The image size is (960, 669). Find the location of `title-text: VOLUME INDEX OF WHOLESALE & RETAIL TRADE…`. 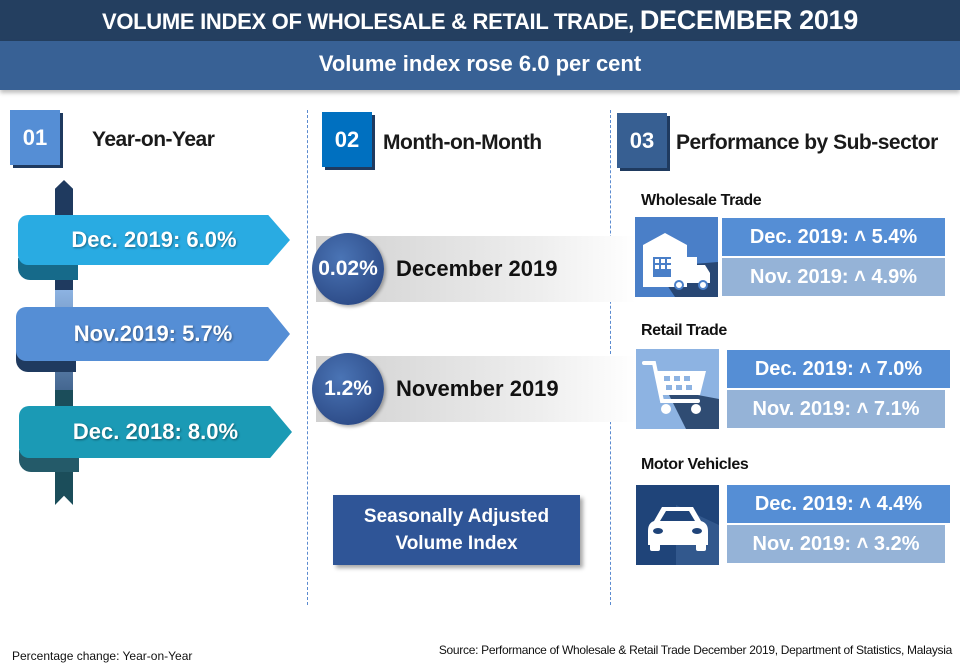

title-text: VOLUME INDEX OF WHOLESALE & RETAIL TRADE… is located at coordinates (367, 21).